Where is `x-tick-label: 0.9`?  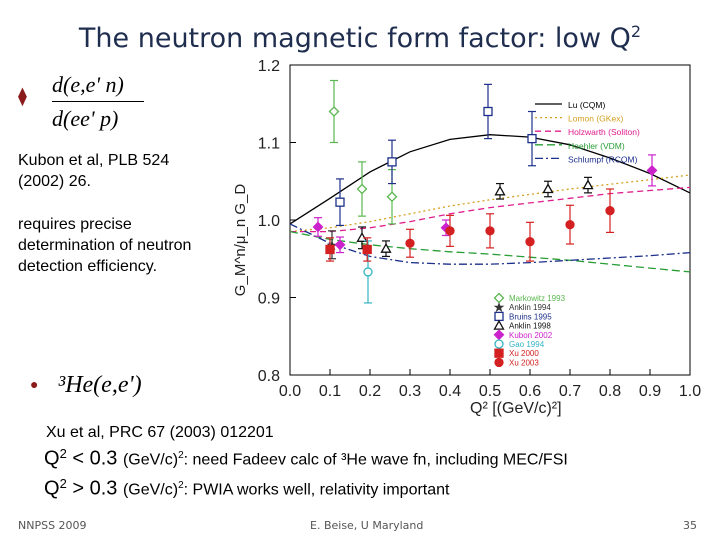 x-tick-label: 0.9 is located at coordinates (650, 391).